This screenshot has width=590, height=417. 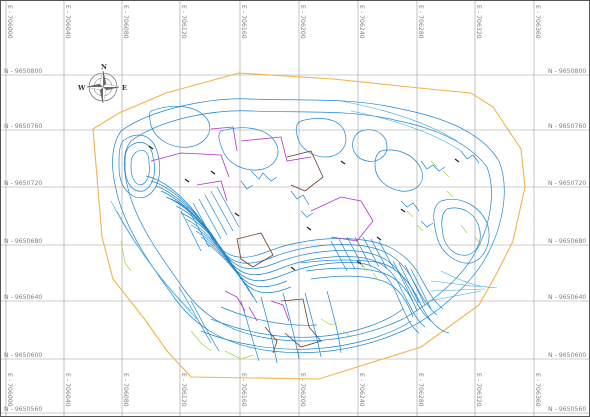 I want to click on northing-label-right-1: N - 9650760, so click(x=567, y=126).